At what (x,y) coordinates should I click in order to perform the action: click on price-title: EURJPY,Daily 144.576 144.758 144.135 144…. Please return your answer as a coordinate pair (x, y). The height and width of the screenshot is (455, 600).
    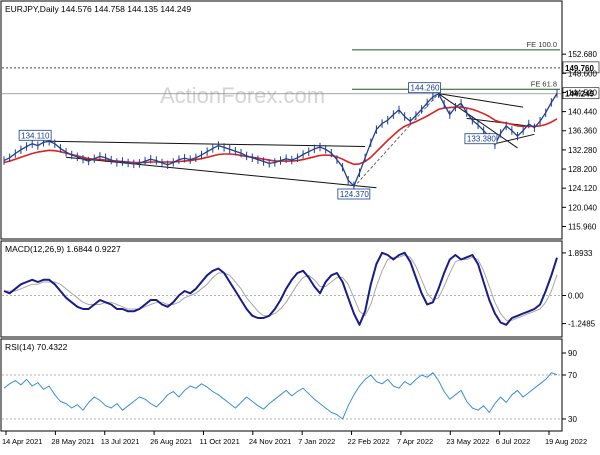
    Looking at the image, I should click on (98, 9).